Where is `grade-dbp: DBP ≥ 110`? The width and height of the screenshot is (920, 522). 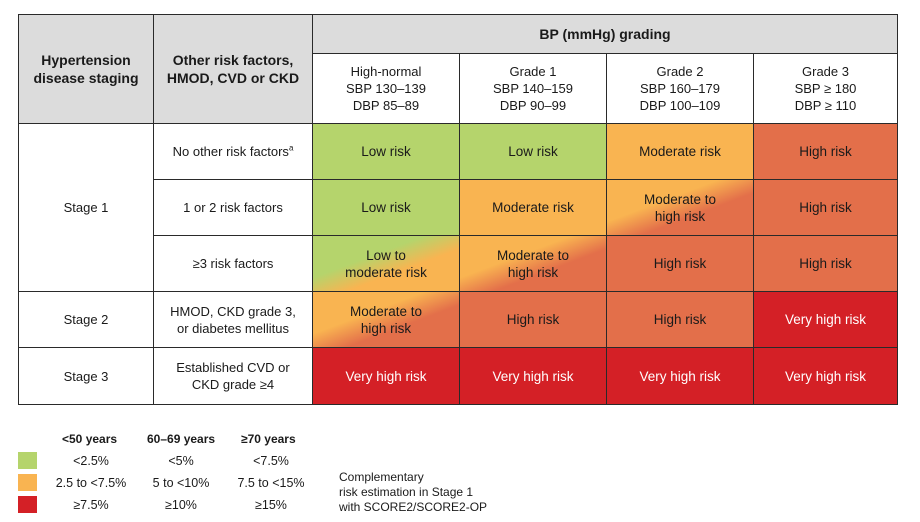 grade-dbp: DBP ≥ 110 is located at coordinates (825, 105).